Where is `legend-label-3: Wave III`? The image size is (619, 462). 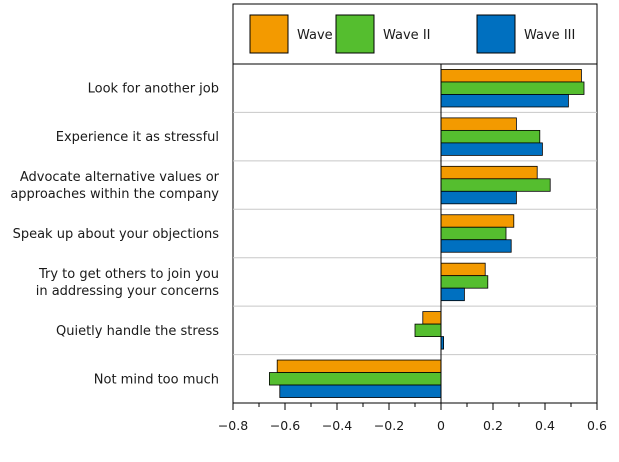 legend-label-3: Wave III is located at coordinates (549, 35).